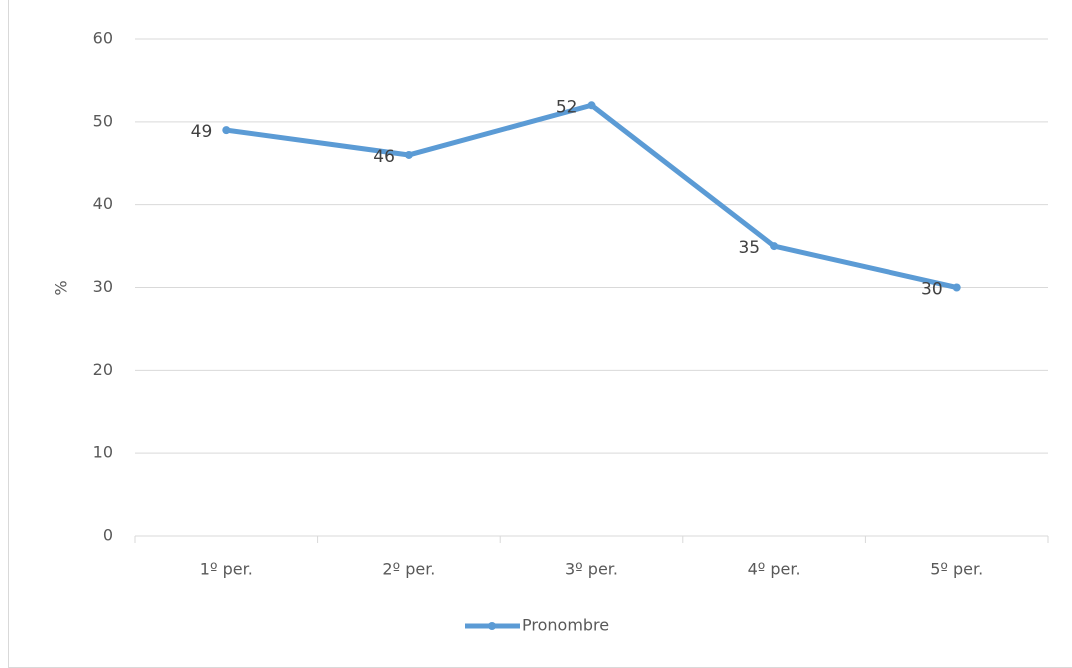  Describe the element at coordinates (591, 569) in the screenshot. I see `x-tick-label: 3º per.` at that location.